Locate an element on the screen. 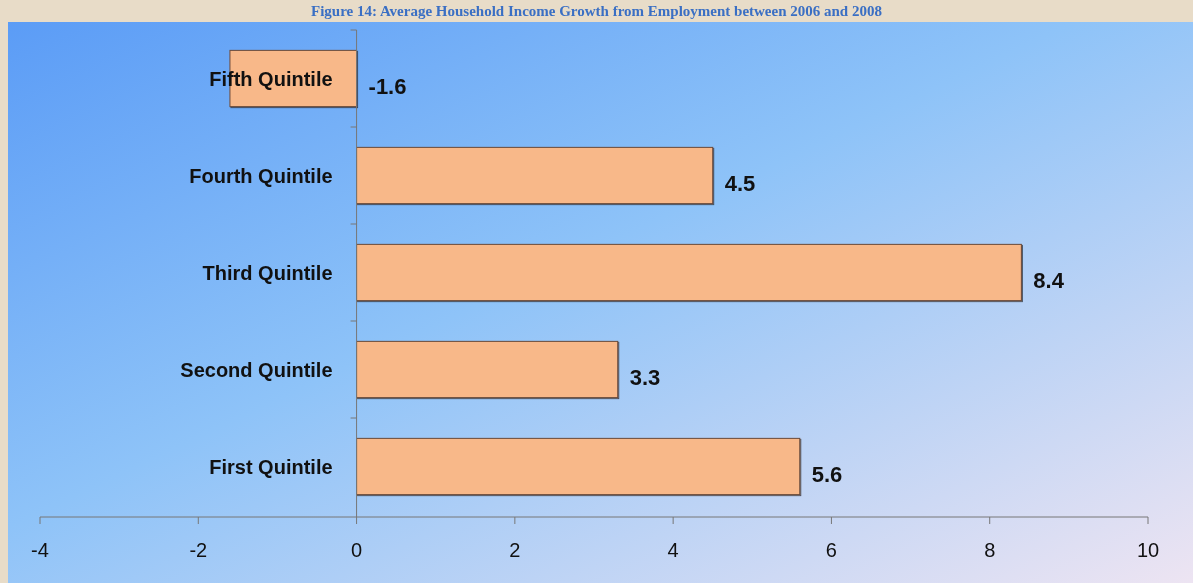 This screenshot has width=1193, height=583. y-tick-label: Third Quintile is located at coordinates (267, 272).